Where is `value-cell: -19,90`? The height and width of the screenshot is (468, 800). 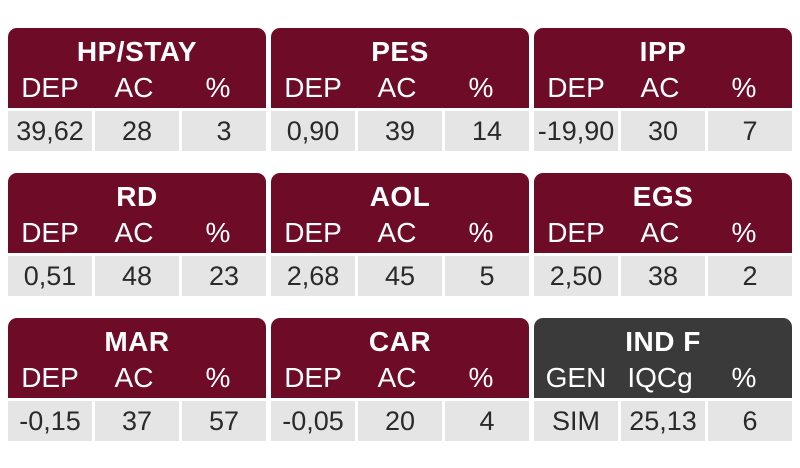
value-cell: -19,90 is located at coordinates (576, 131).